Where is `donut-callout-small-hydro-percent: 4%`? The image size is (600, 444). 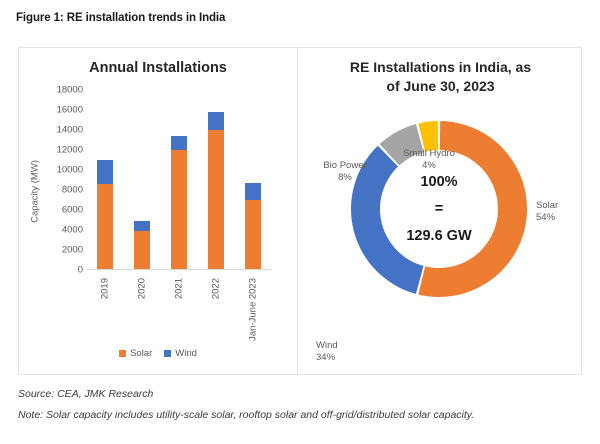
donut-callout-small-hydro-percent: 4% is located at coordinates (429, 165).